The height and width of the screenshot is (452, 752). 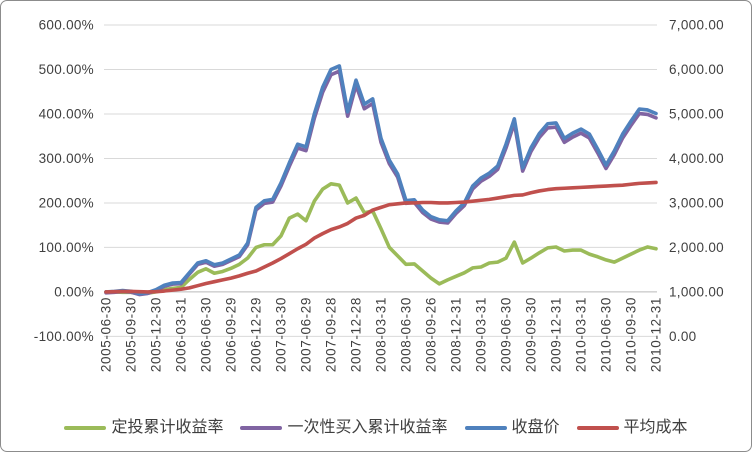 I want to click on legend-item-lumpsum-cumulative-return: 一次性买入累计收益率, so click(x=344, y=427).